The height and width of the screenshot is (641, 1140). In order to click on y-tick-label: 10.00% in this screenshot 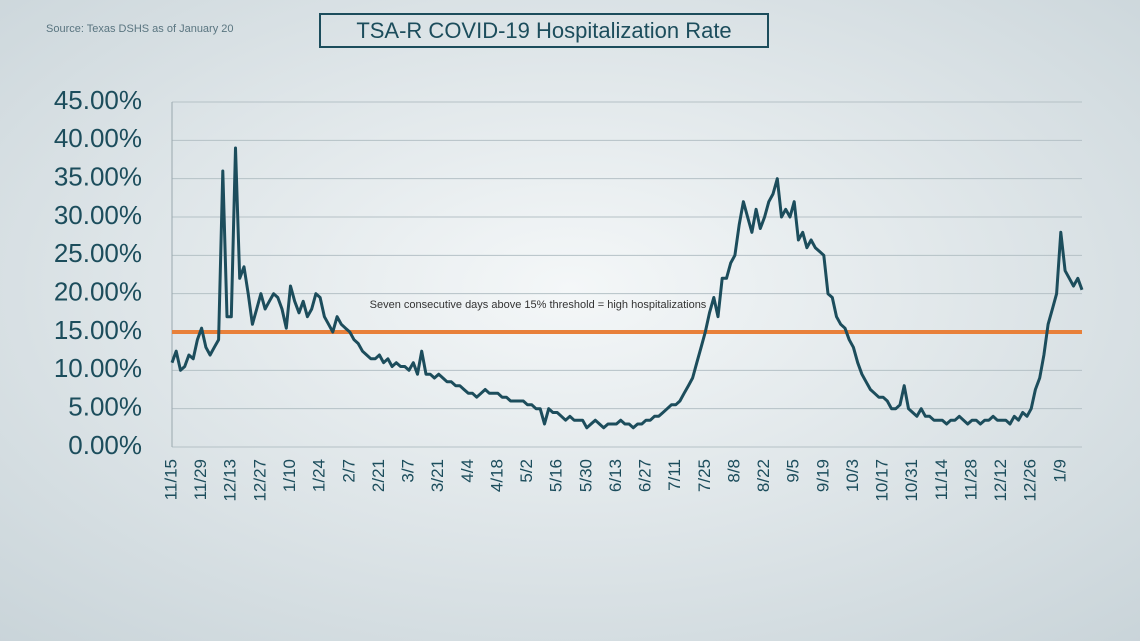, I will do `click(98, 368)`.